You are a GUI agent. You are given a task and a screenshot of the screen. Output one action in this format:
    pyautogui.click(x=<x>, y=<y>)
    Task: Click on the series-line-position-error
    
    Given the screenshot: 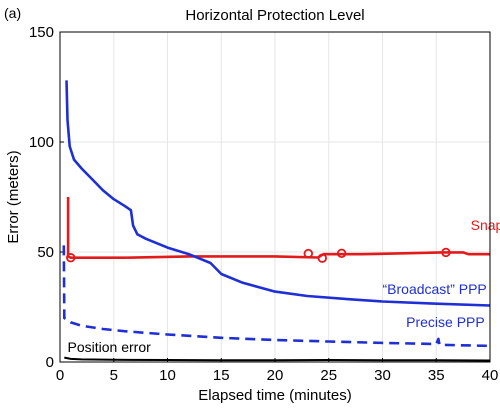 What is the action you would take?
    pyautogui.click(x=277, y=359)
    